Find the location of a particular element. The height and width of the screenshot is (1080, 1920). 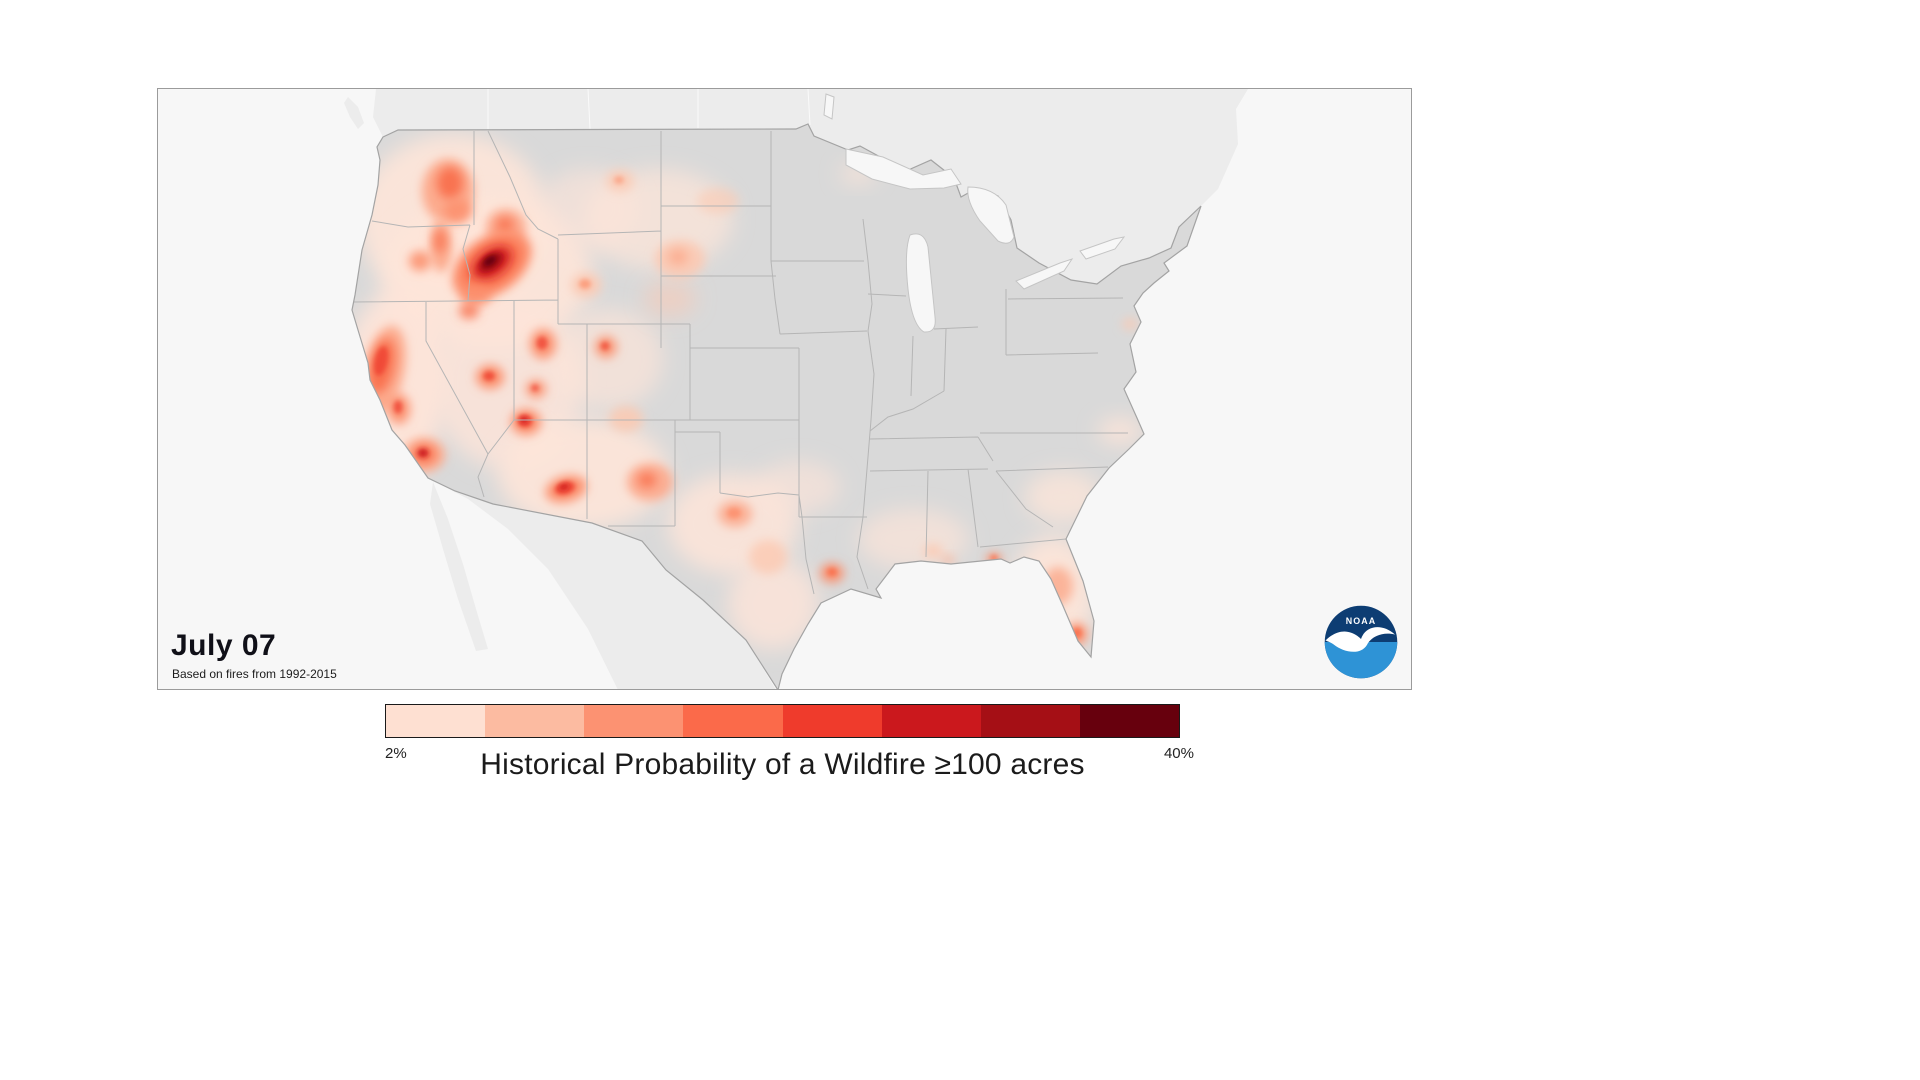

source-note: Based on fires from 1992-2015 is located at coordinates (254, 674).